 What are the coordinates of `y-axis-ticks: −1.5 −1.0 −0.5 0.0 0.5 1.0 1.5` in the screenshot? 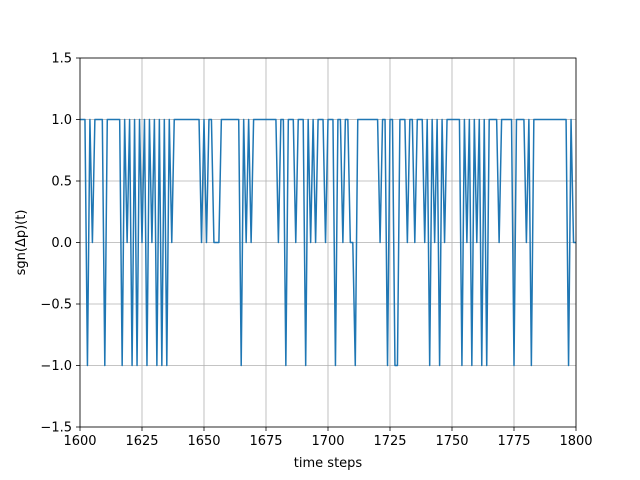 It's located at (60, 244).